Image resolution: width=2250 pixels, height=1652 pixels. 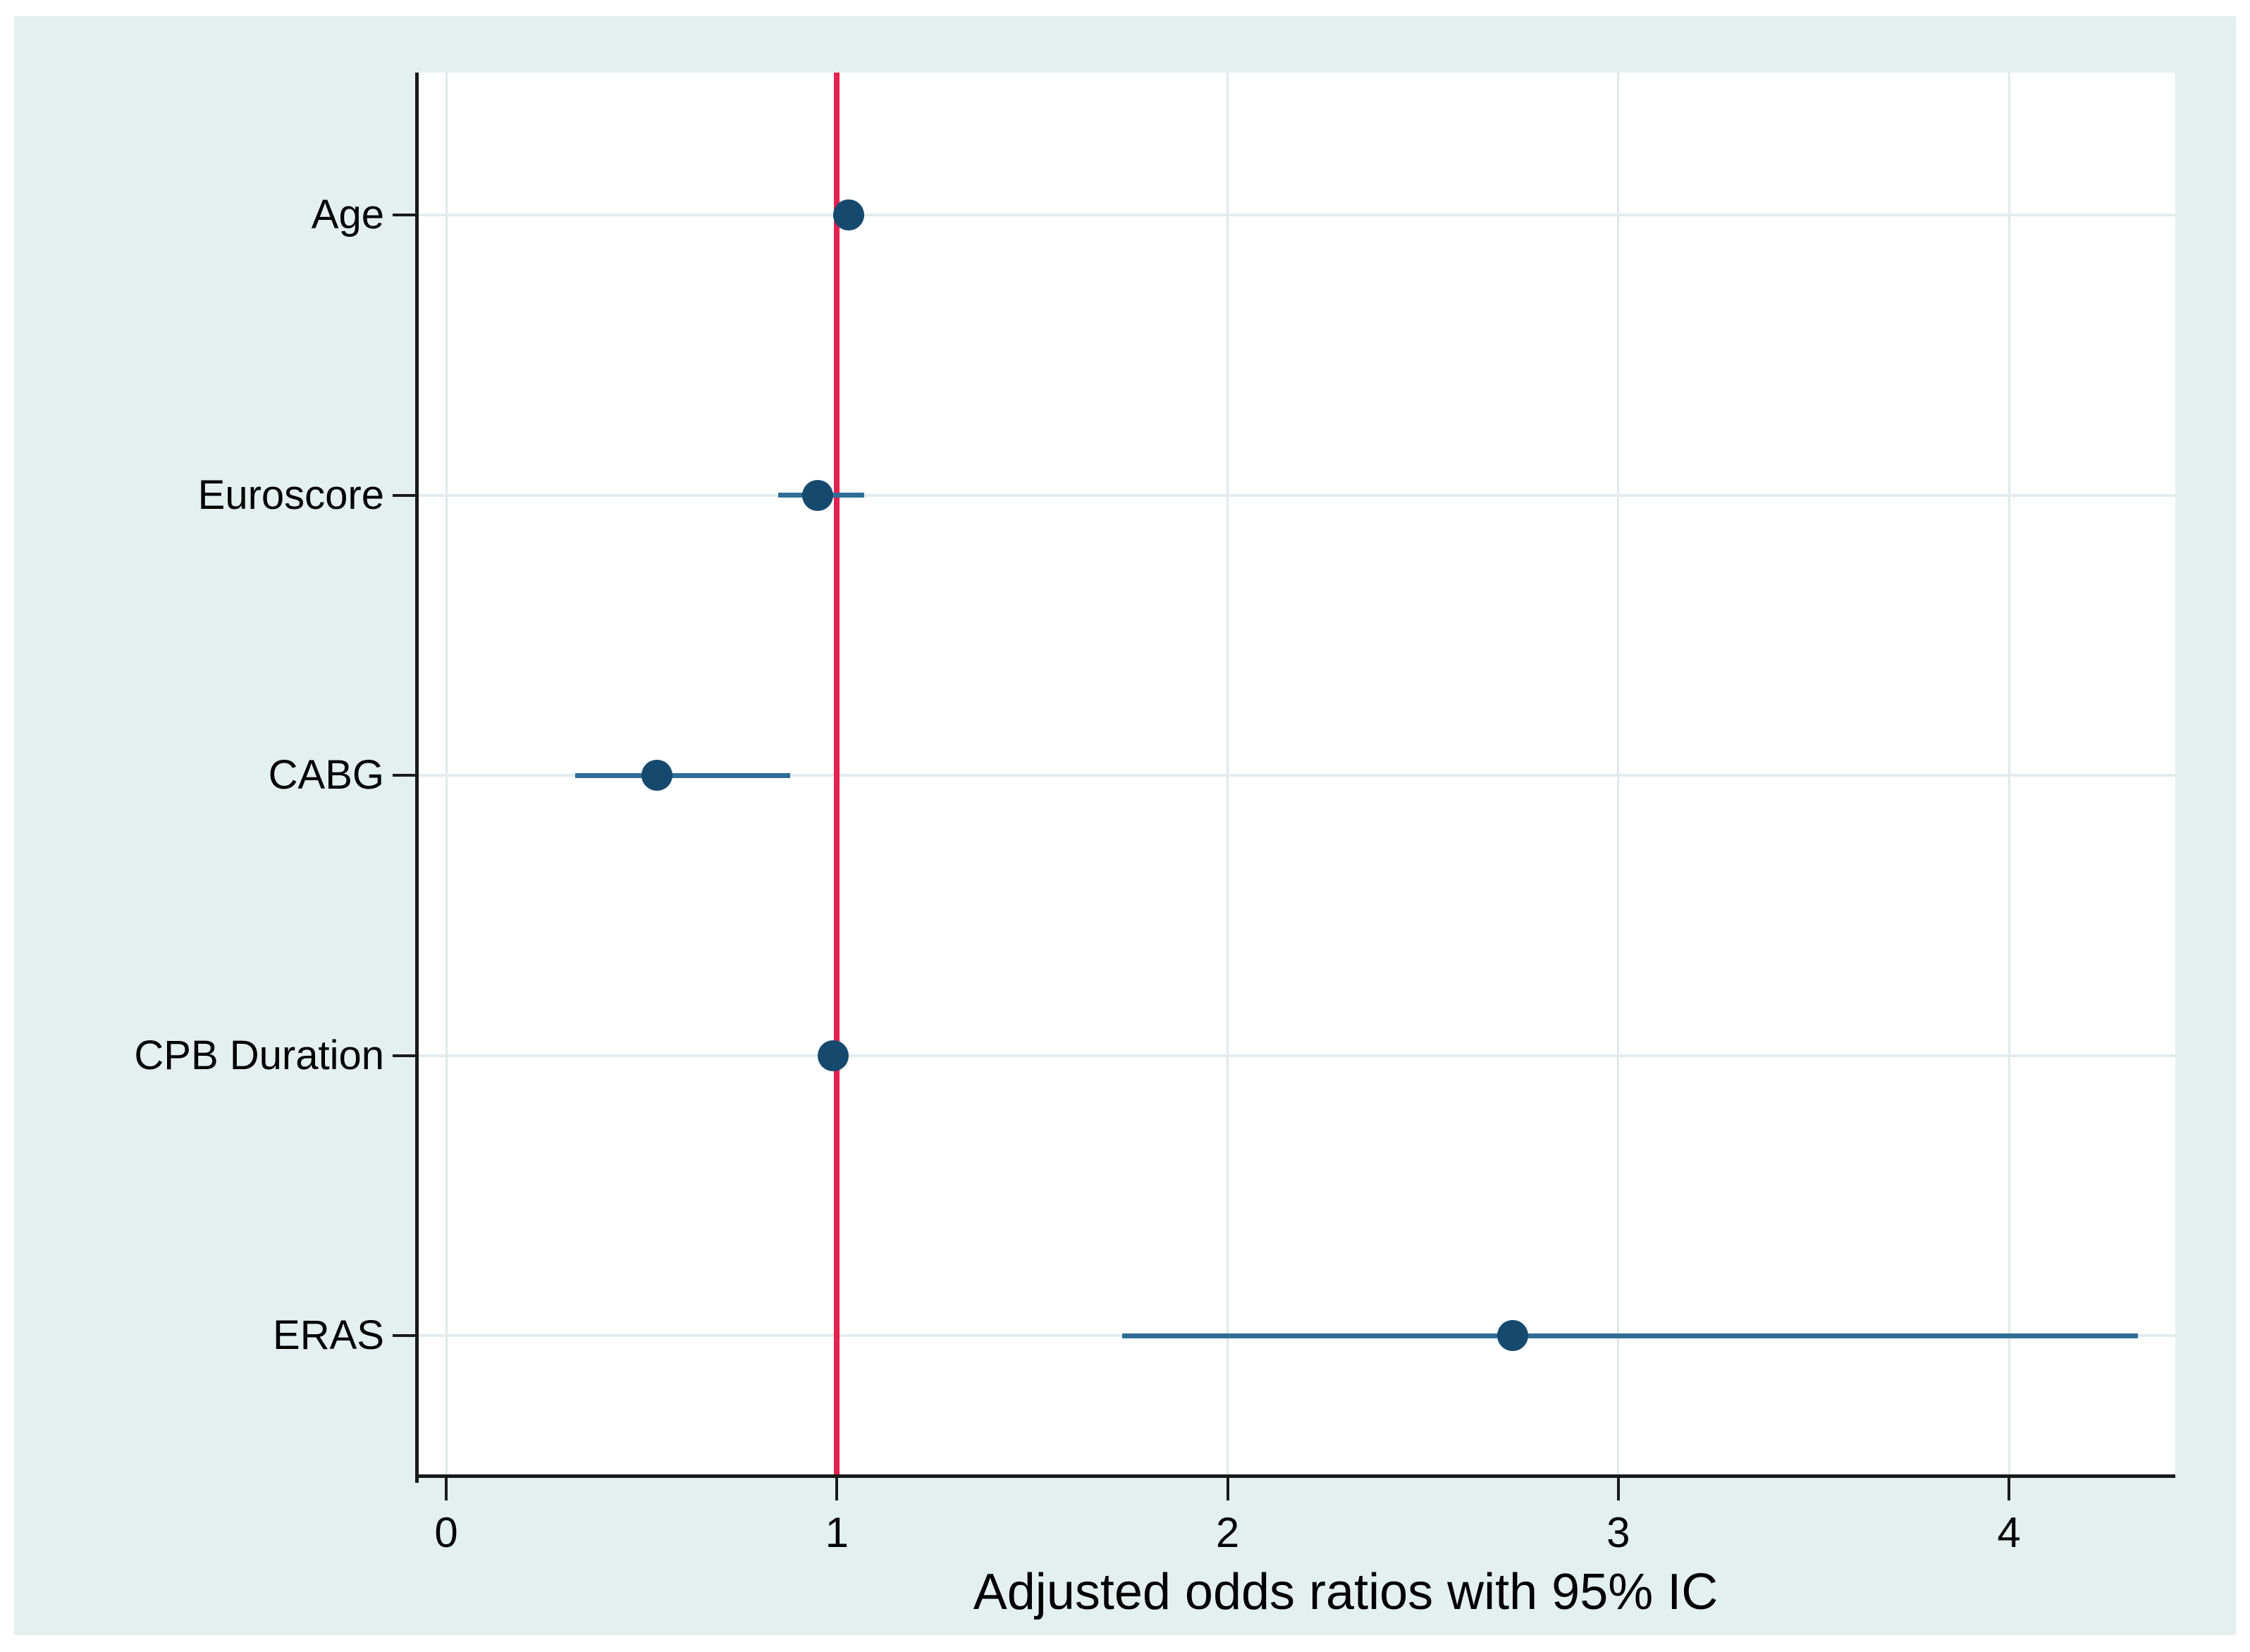 I want to click on y-category-label: CPB Duration, so click(x=259, y=1055).